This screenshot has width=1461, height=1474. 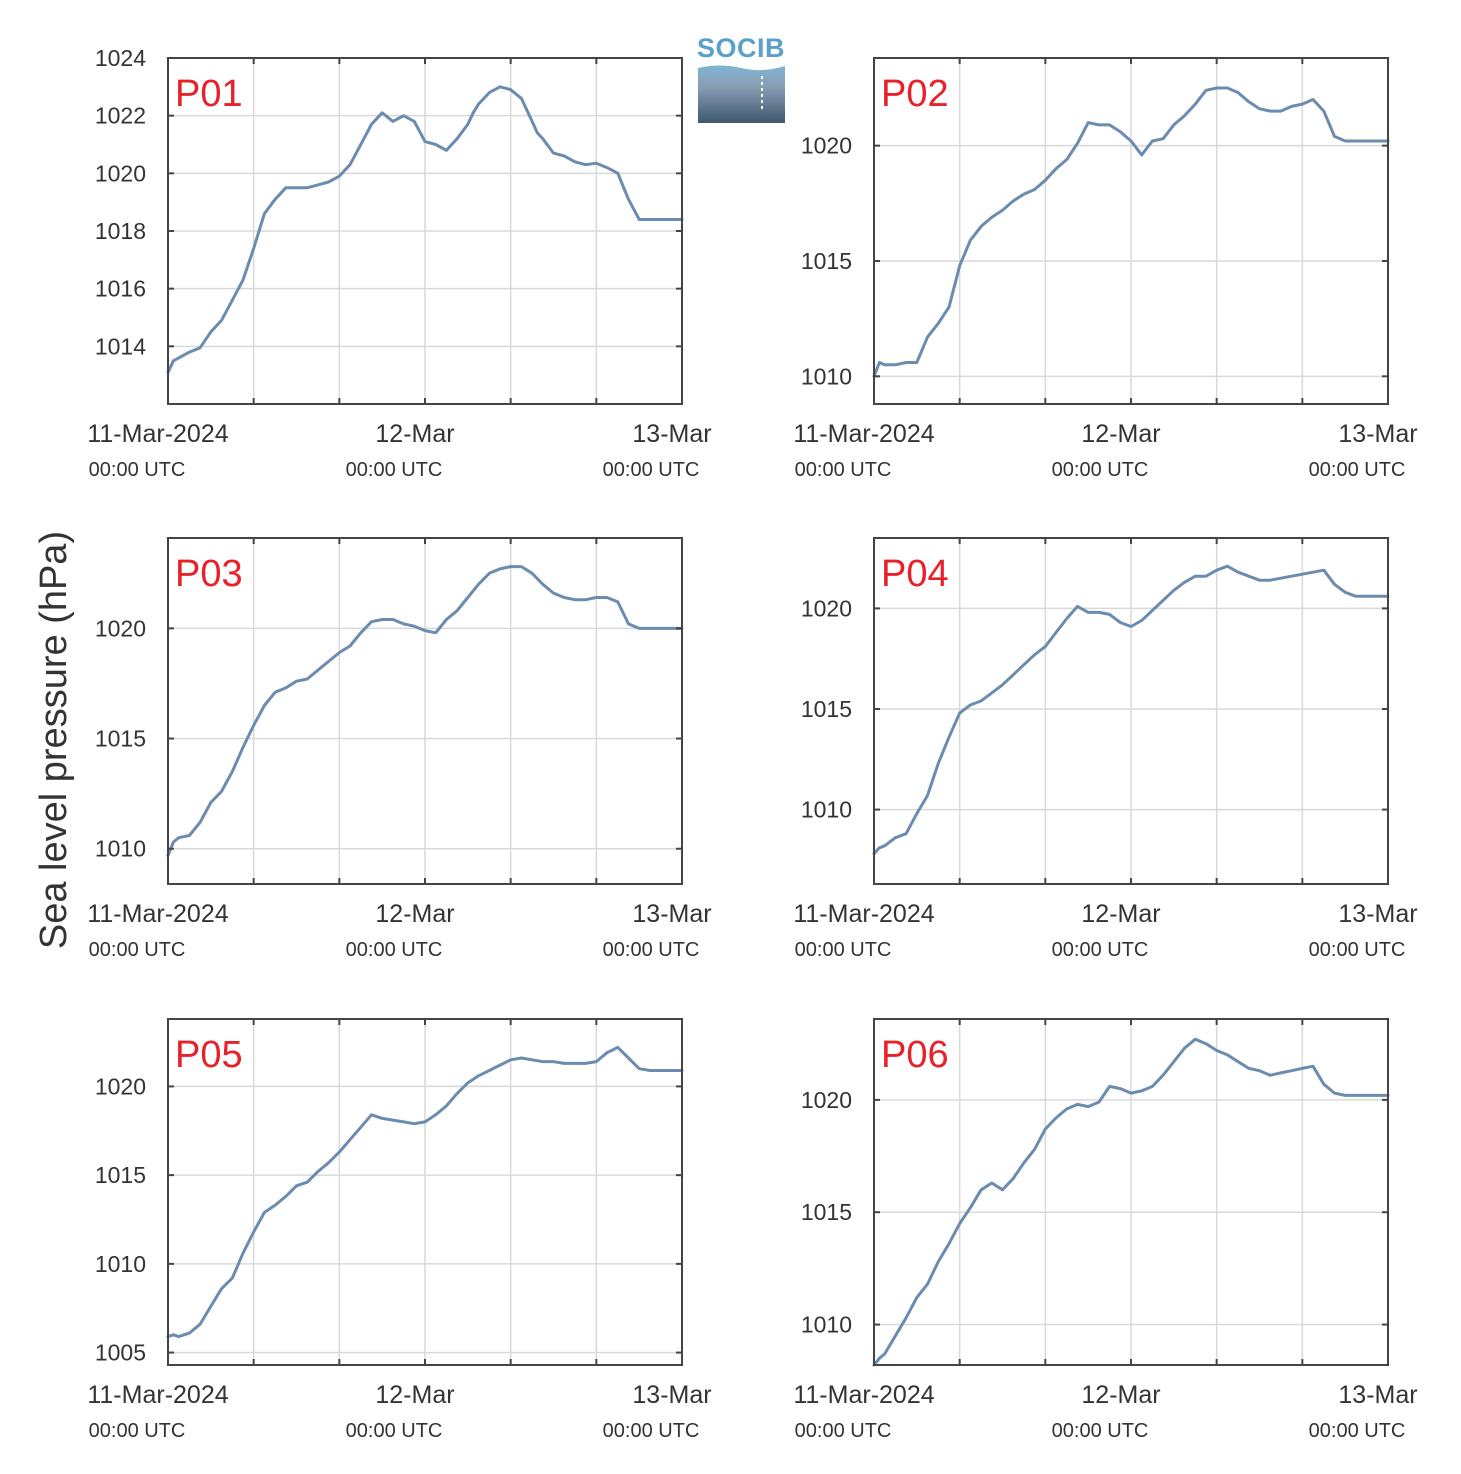 I want to click on panel-title: P05, so click(x=209, y=1055).